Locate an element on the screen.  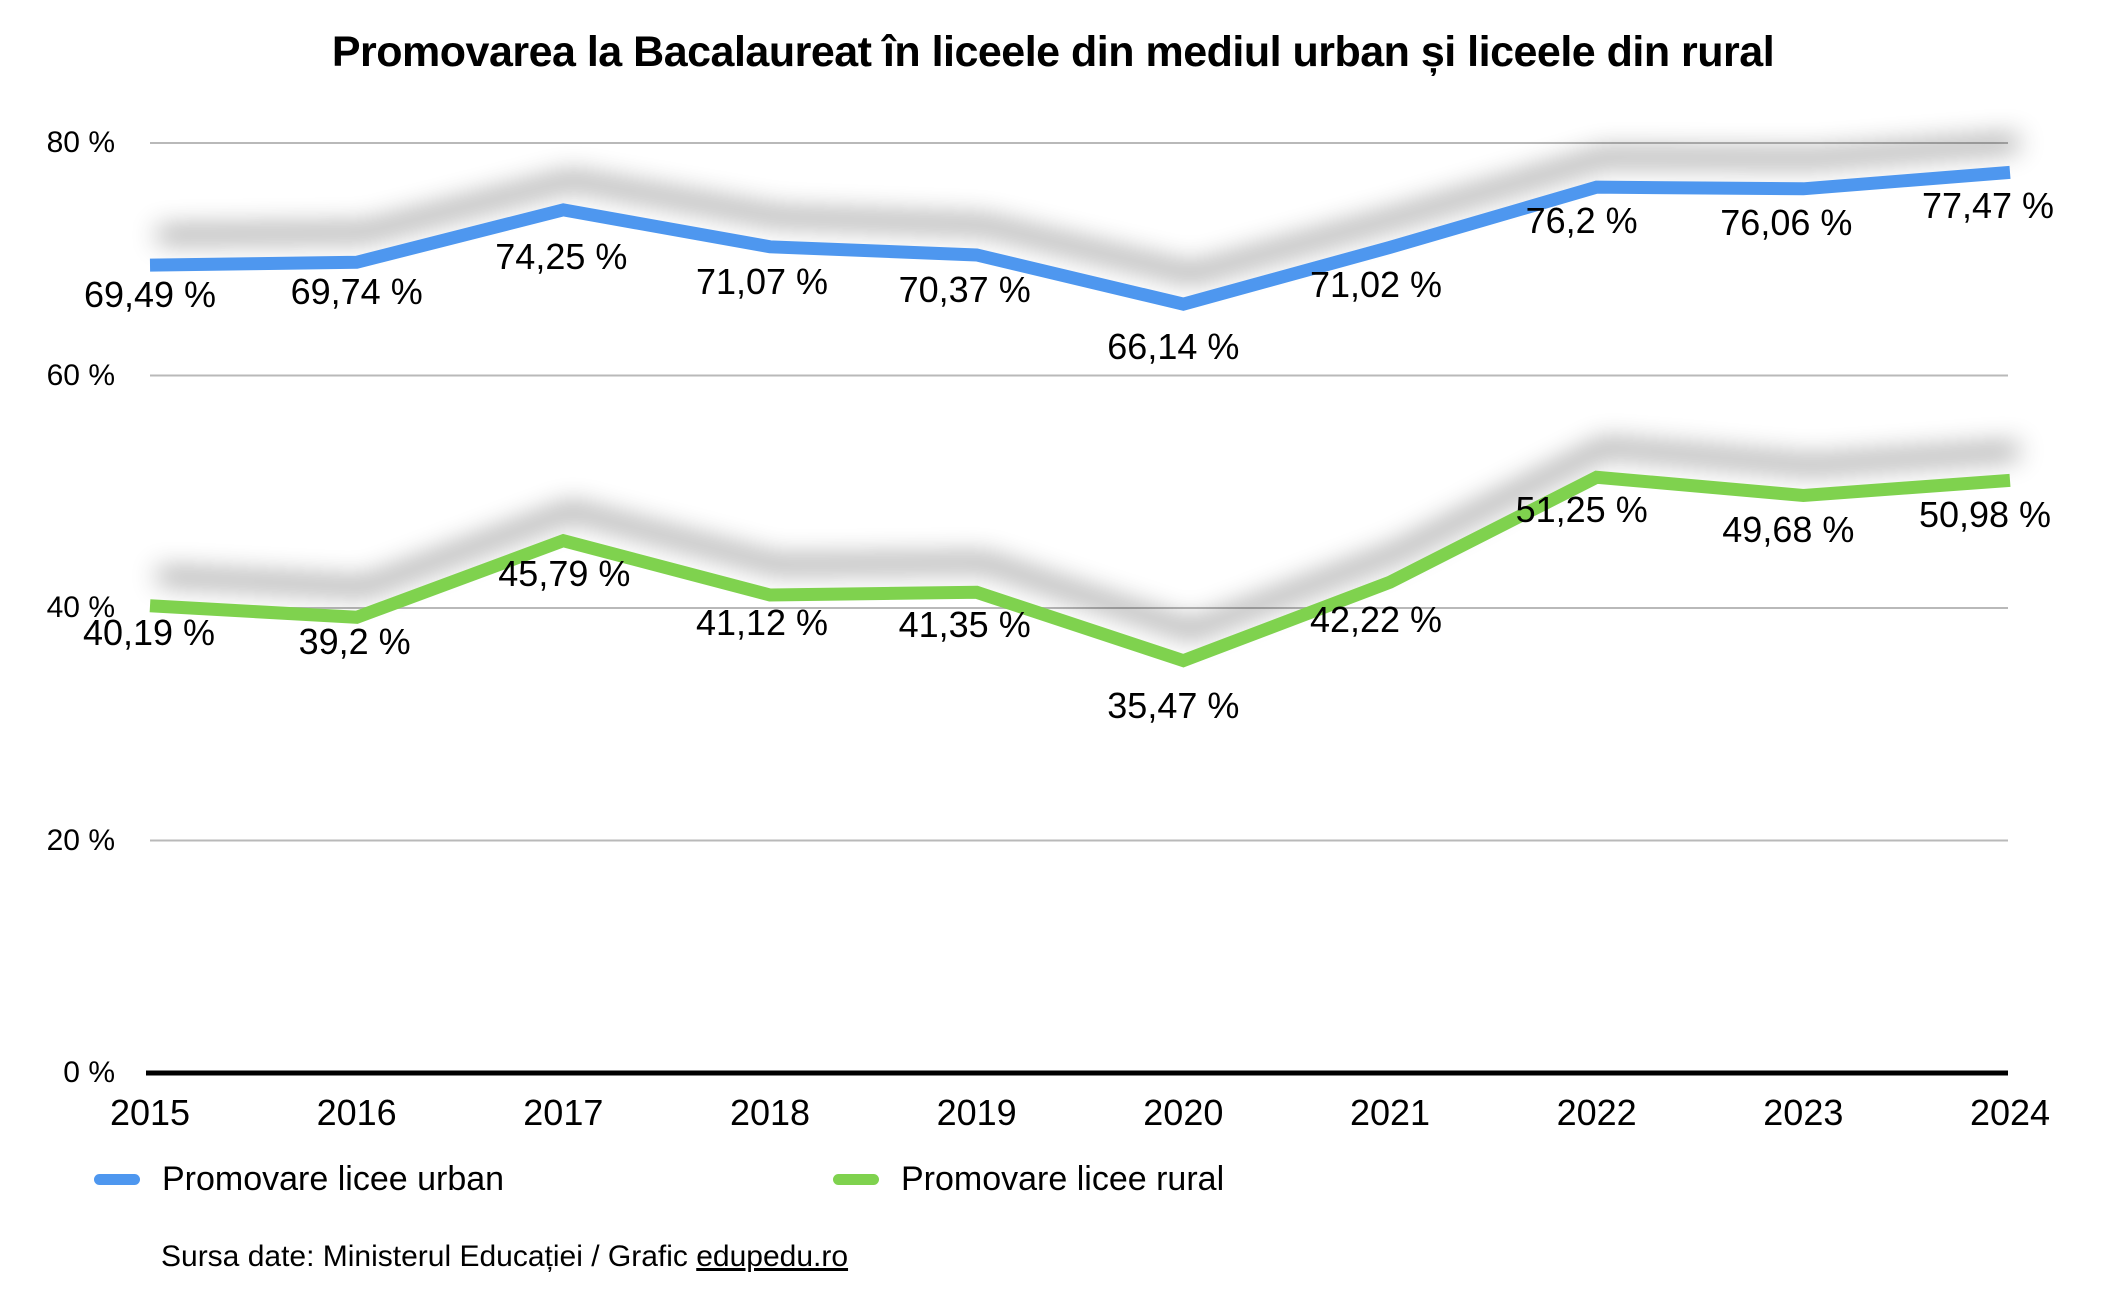
legend-label-rural: Promovare licee rural is located at coordinates (1063, 1179).